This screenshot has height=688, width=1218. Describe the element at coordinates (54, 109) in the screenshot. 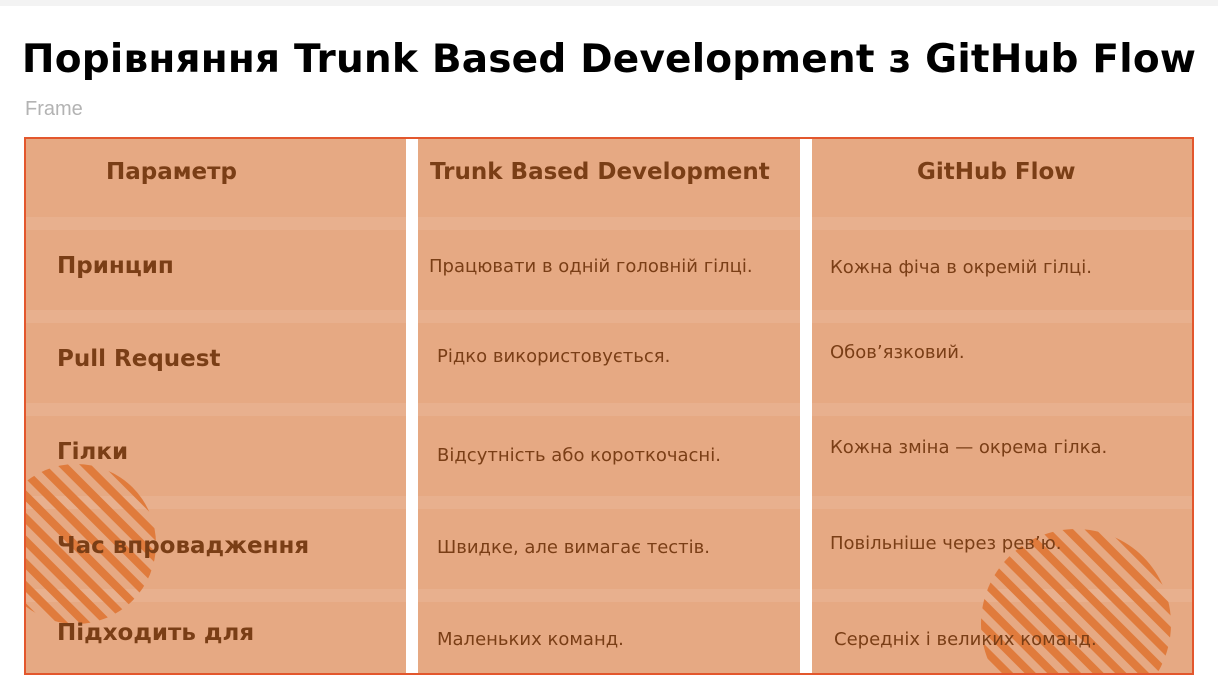

I see `frame-label: Frame` at that location.